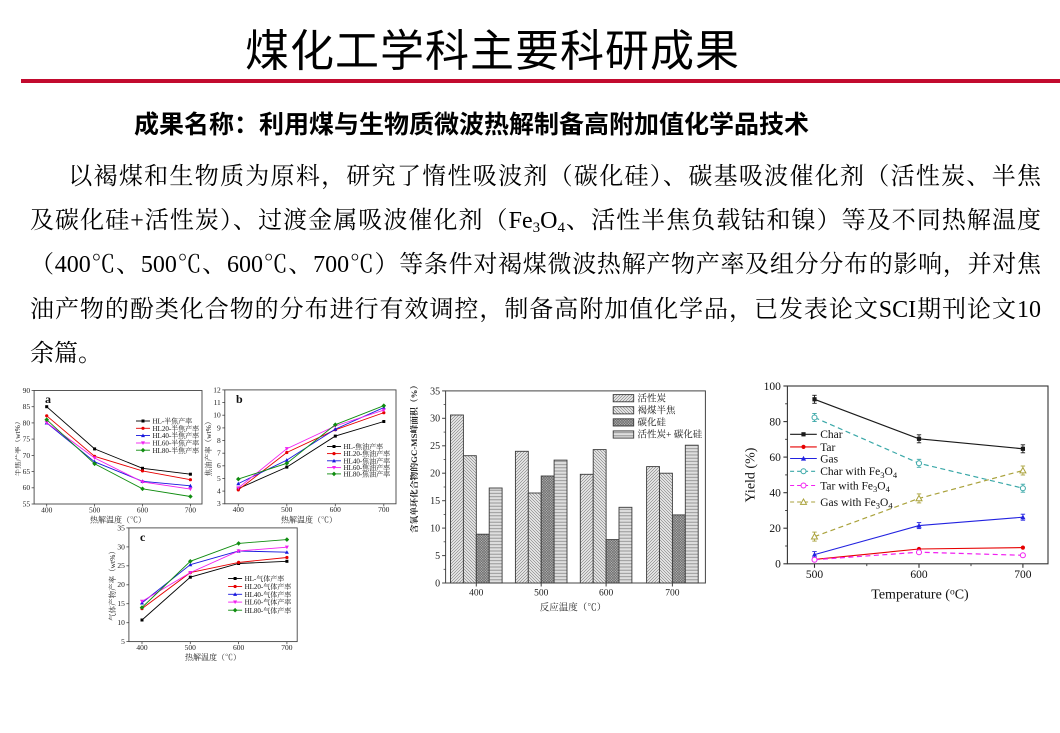  Describe the element at coordinates (173, 421) in the screenshot. I see `svg-text: HL-半焦产率` at that location.